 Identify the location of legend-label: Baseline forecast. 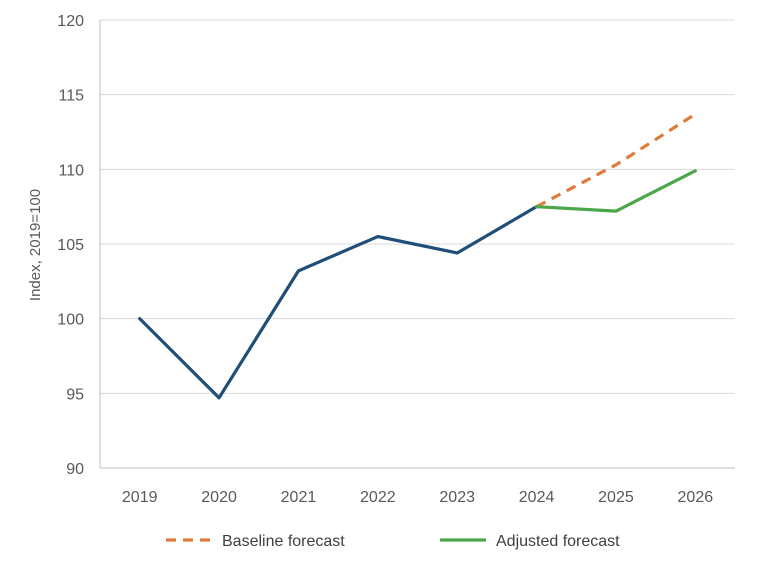
(283, 541).